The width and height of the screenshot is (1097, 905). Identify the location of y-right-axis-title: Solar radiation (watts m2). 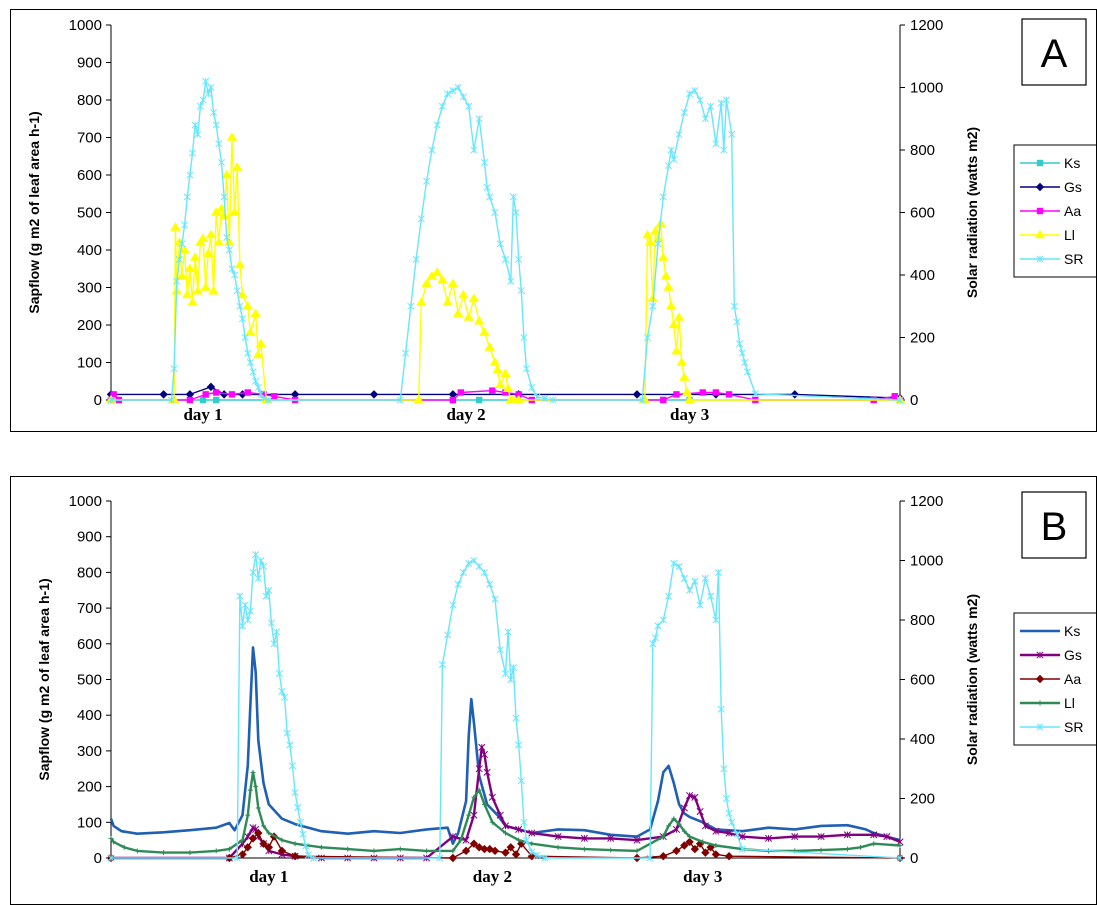
(972, 679).